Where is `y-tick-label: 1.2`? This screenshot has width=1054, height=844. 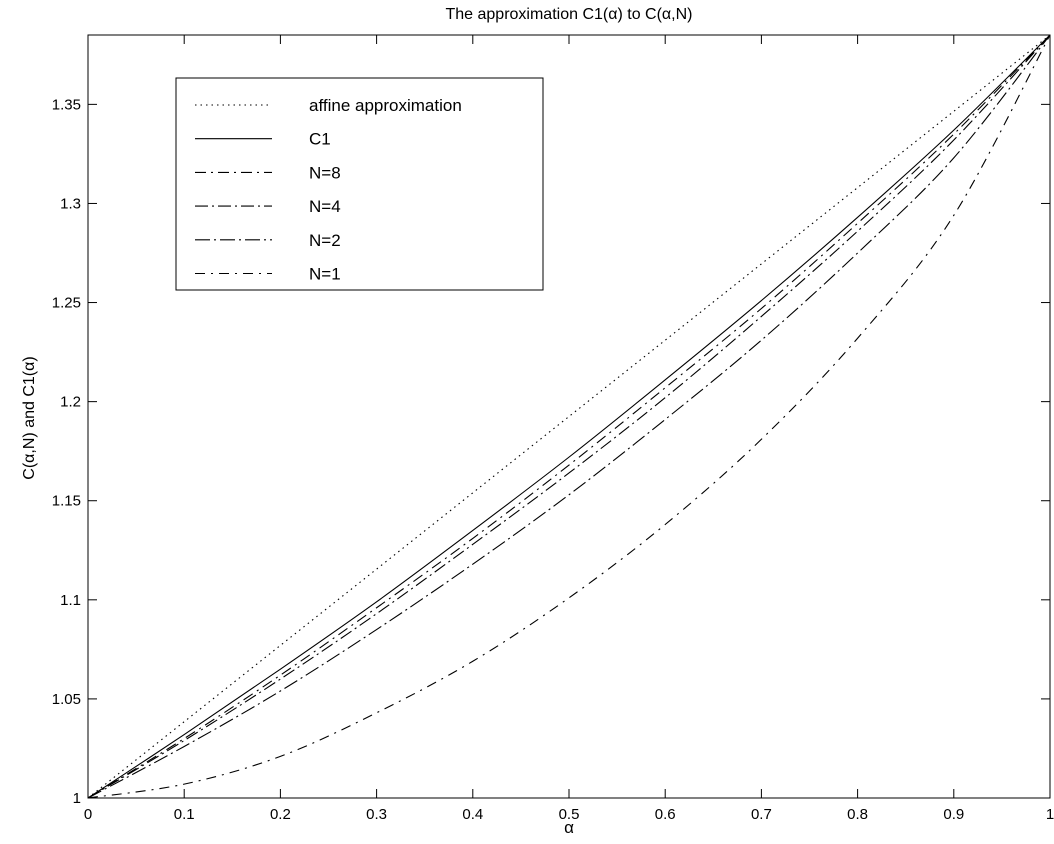 y-tick-label: 1.2 is located at coordinates (70, 402).